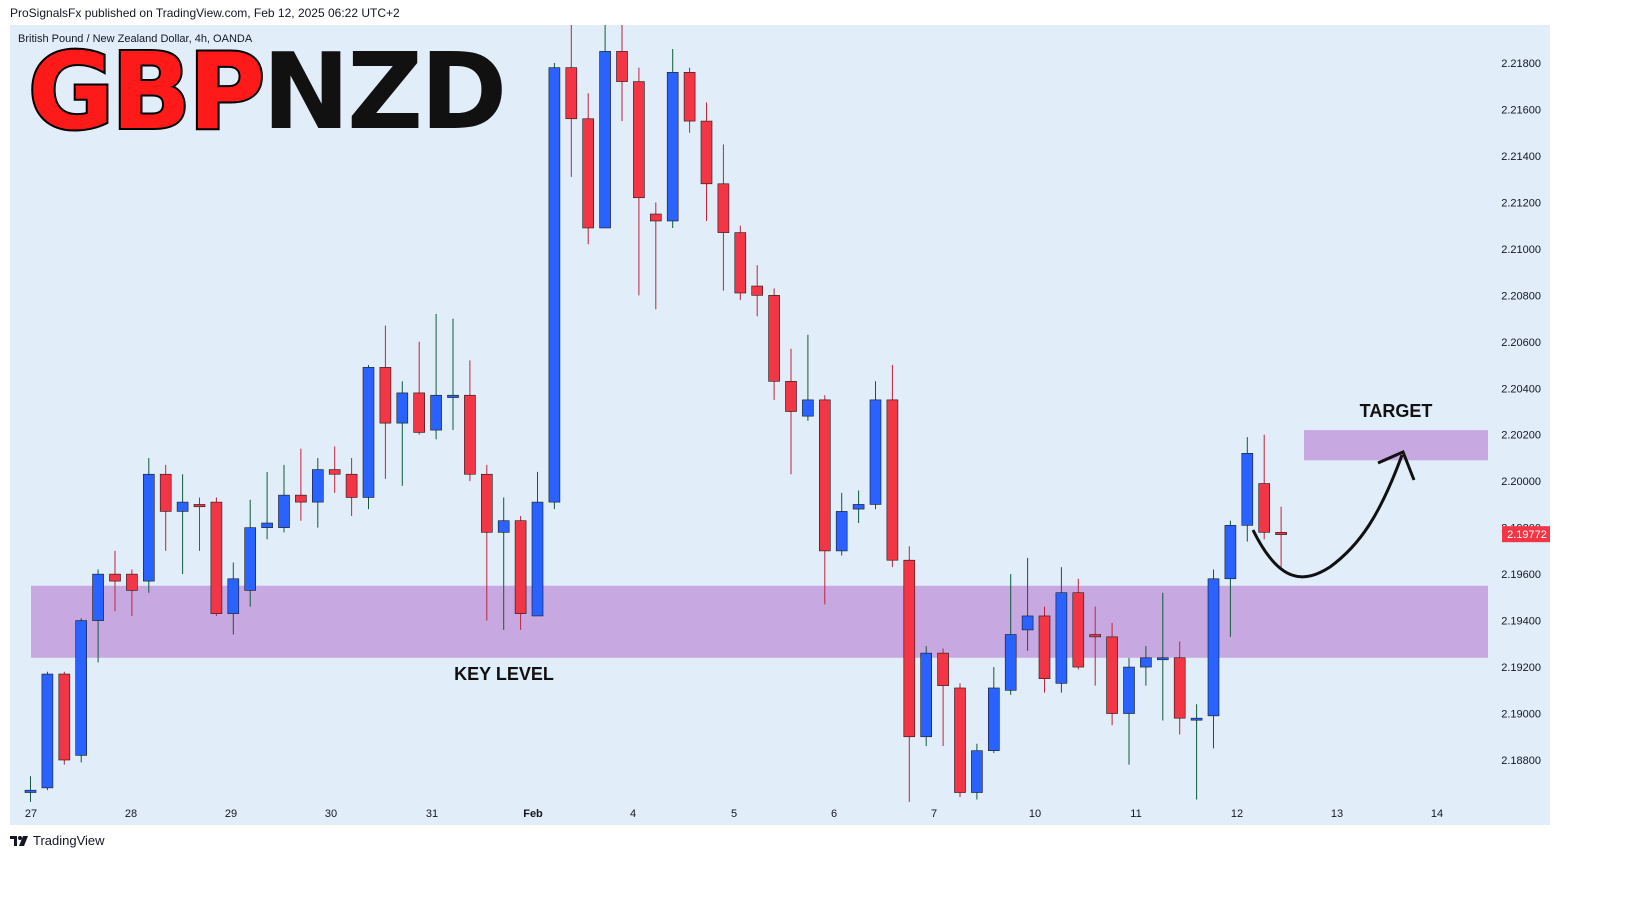 The image size is (1643, 901). Describe the element at coordinates (759, 621) in the screenshot. I see `key-level-zone` at that location.